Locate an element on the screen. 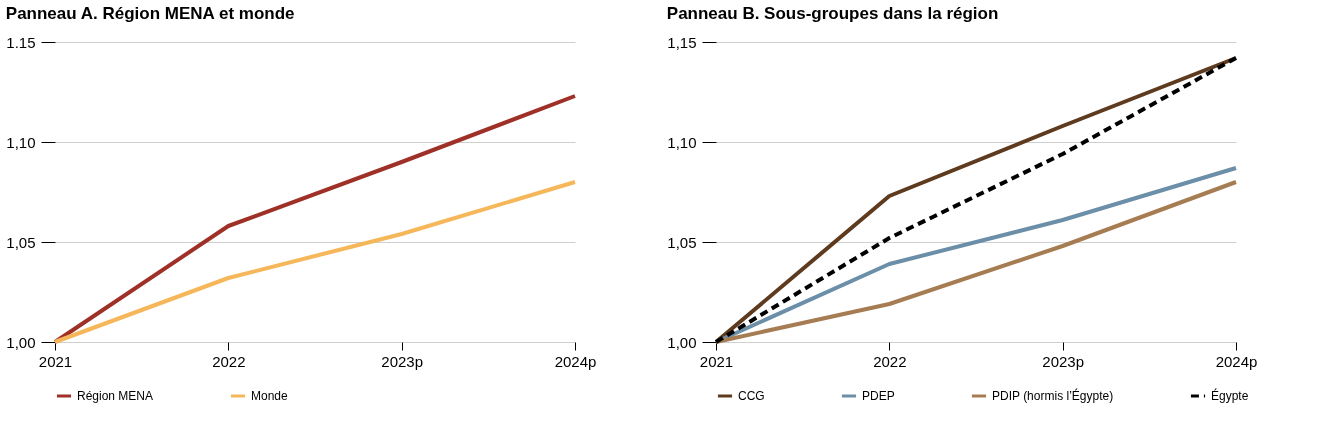 Image resolution: width=1331 pixels, height=440 pixels. legend-label: Monde is located at coordinates (270, 396).